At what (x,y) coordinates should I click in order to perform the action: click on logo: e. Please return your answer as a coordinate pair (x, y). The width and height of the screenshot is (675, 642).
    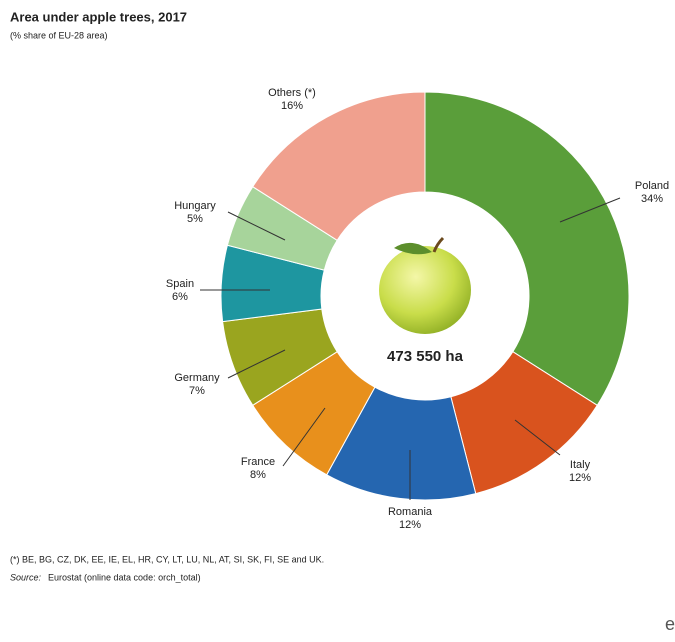
    Looking at the image, I should click on (670, 624).